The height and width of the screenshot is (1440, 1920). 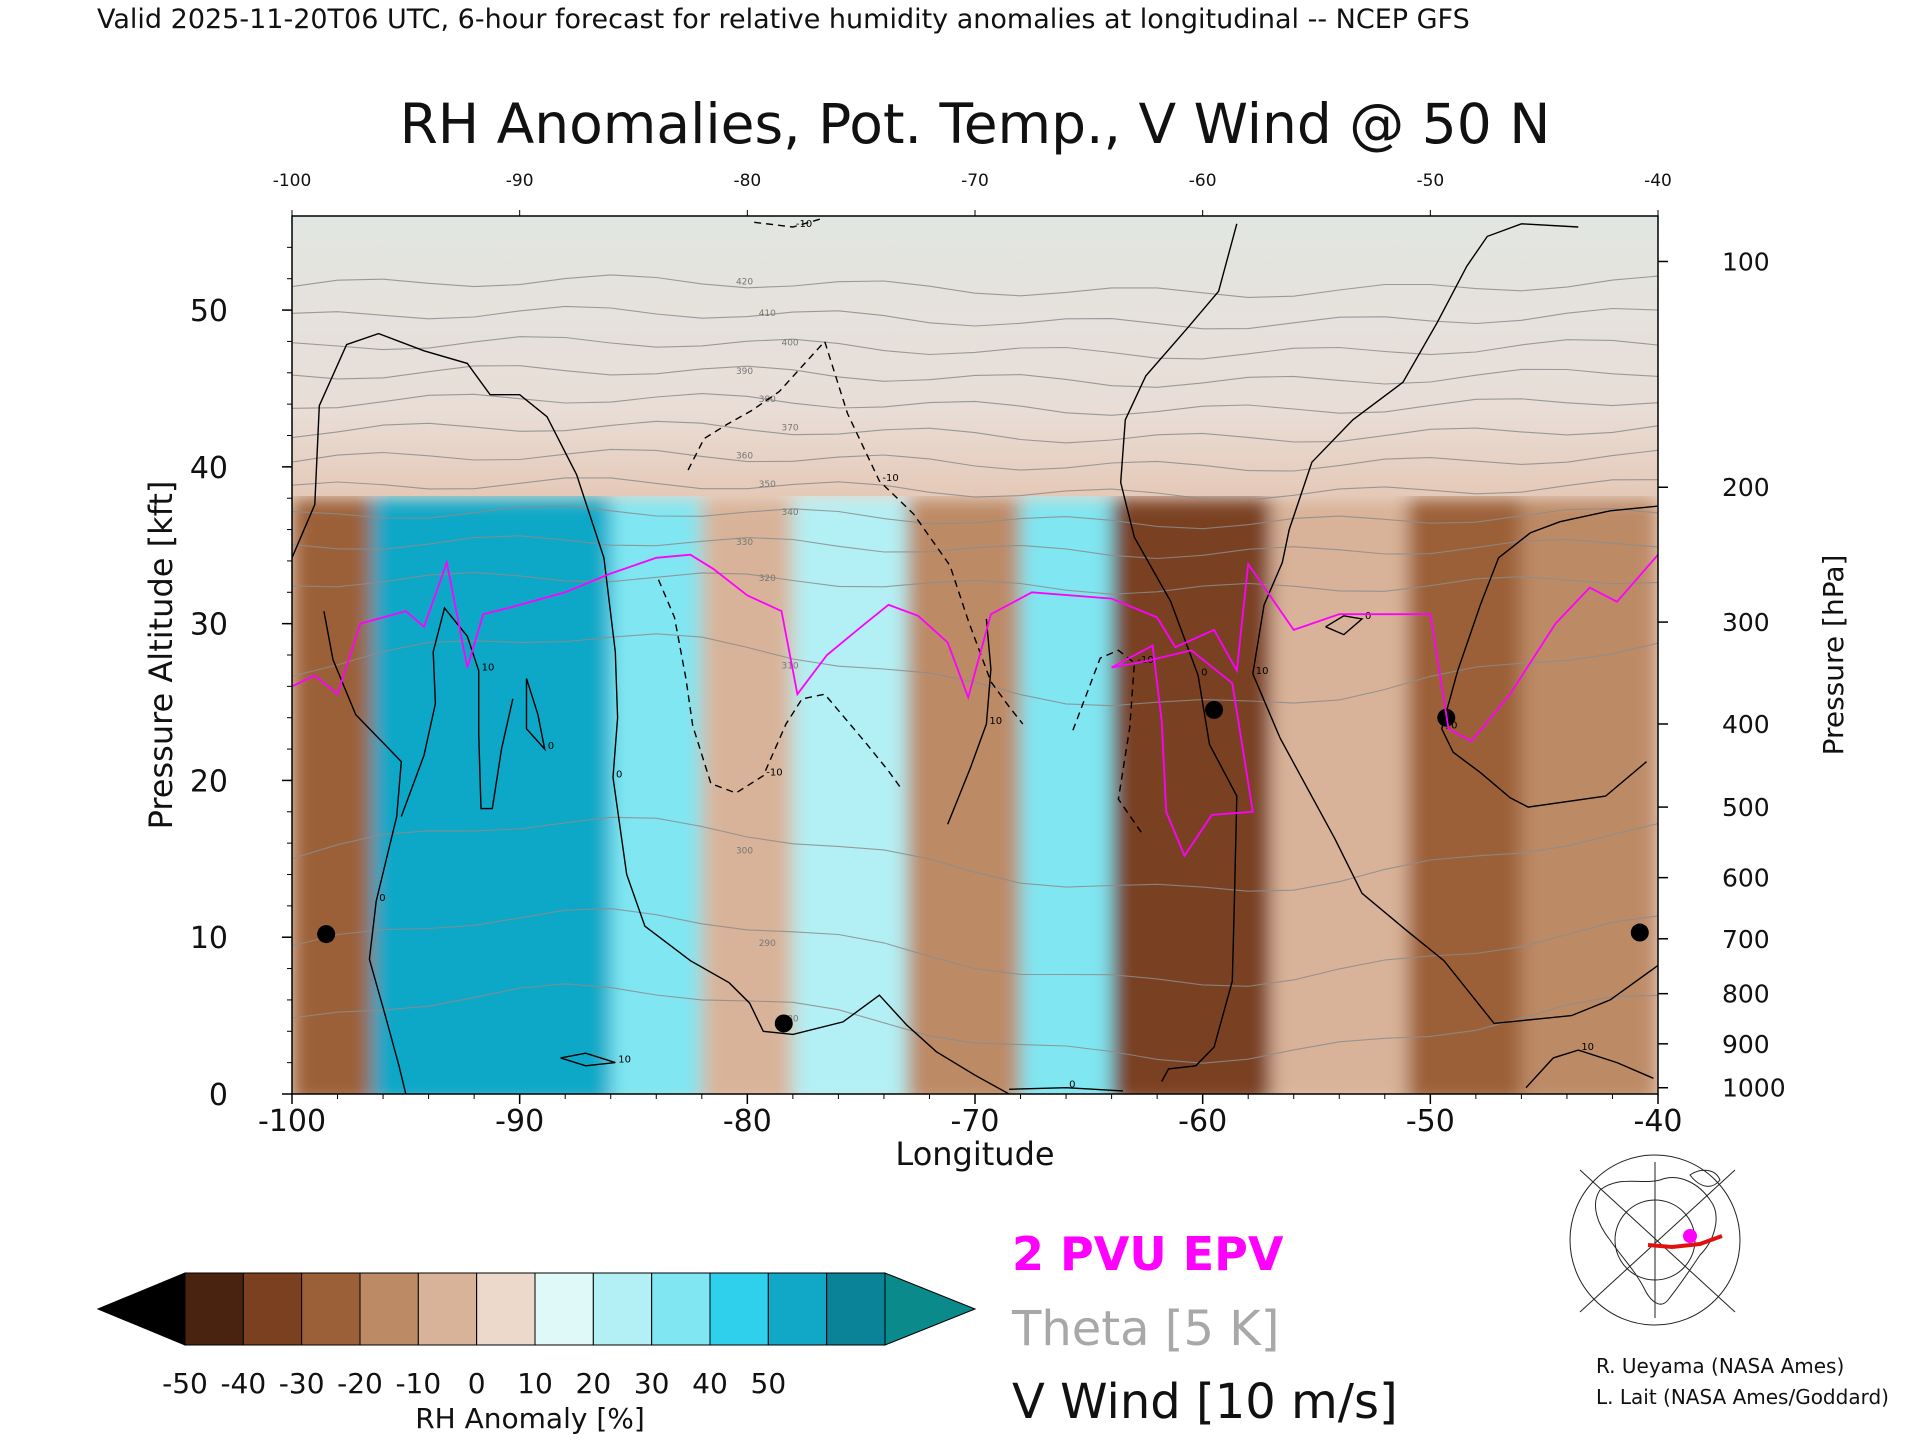 I want to click on top-x-tick-label: -80, so click(x=747, y=181).